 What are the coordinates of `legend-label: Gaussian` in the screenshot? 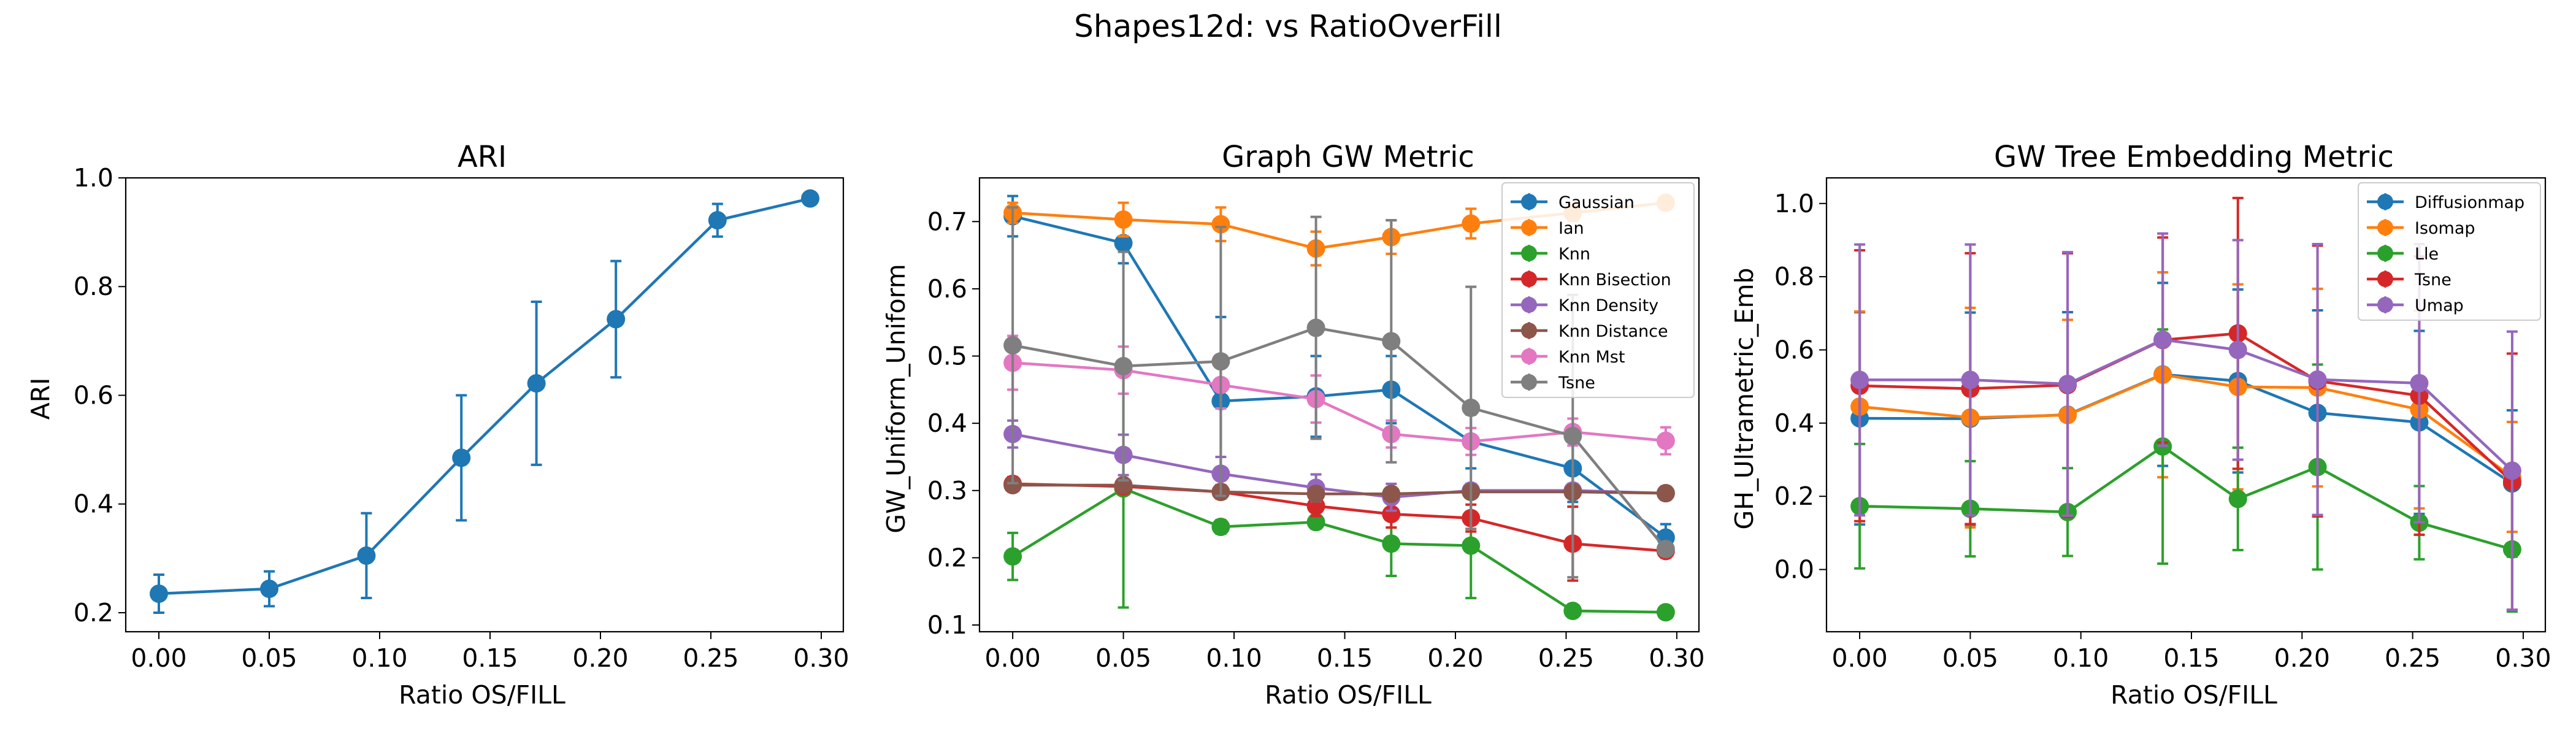 It's located at (1596, 202).